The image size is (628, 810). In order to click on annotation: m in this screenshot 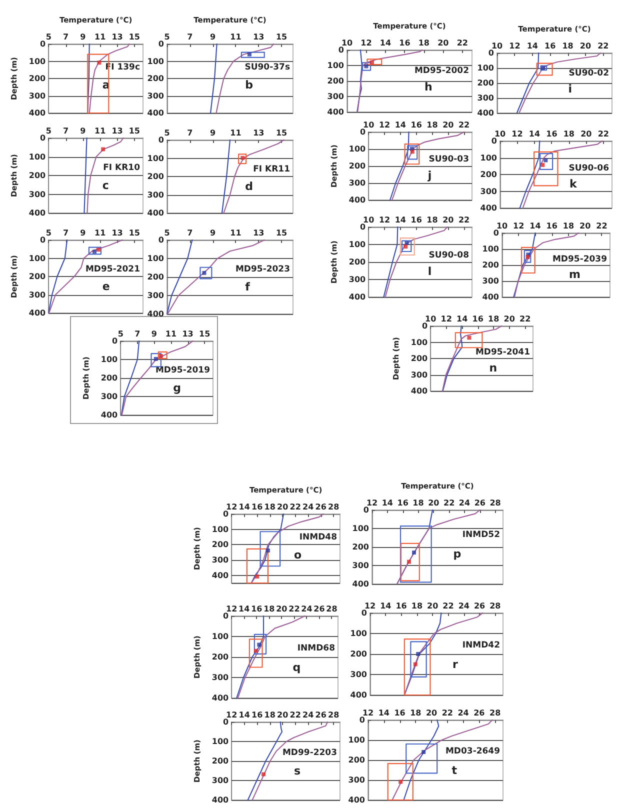, I will do `click(574, 274)`.